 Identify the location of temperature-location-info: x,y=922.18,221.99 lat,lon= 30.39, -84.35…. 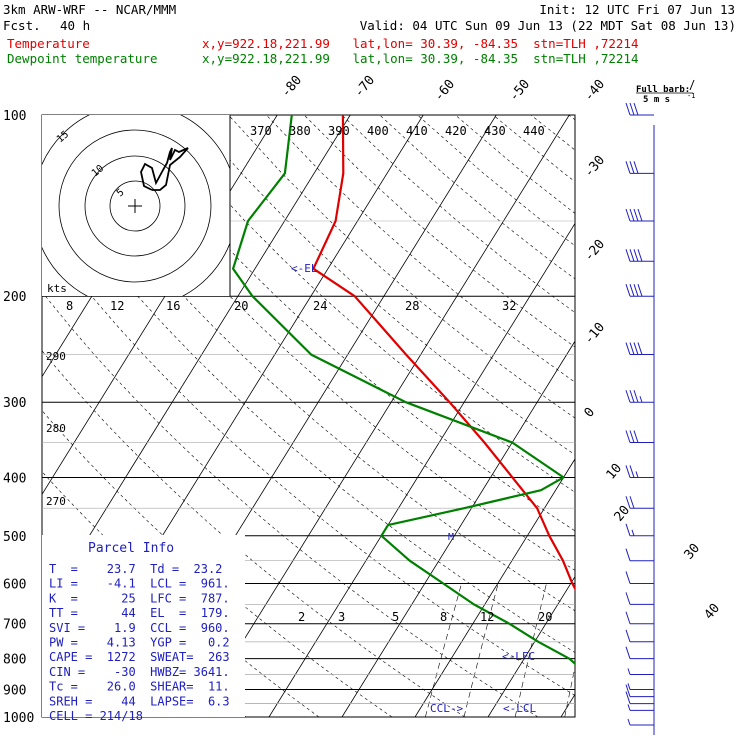
(420, 43).